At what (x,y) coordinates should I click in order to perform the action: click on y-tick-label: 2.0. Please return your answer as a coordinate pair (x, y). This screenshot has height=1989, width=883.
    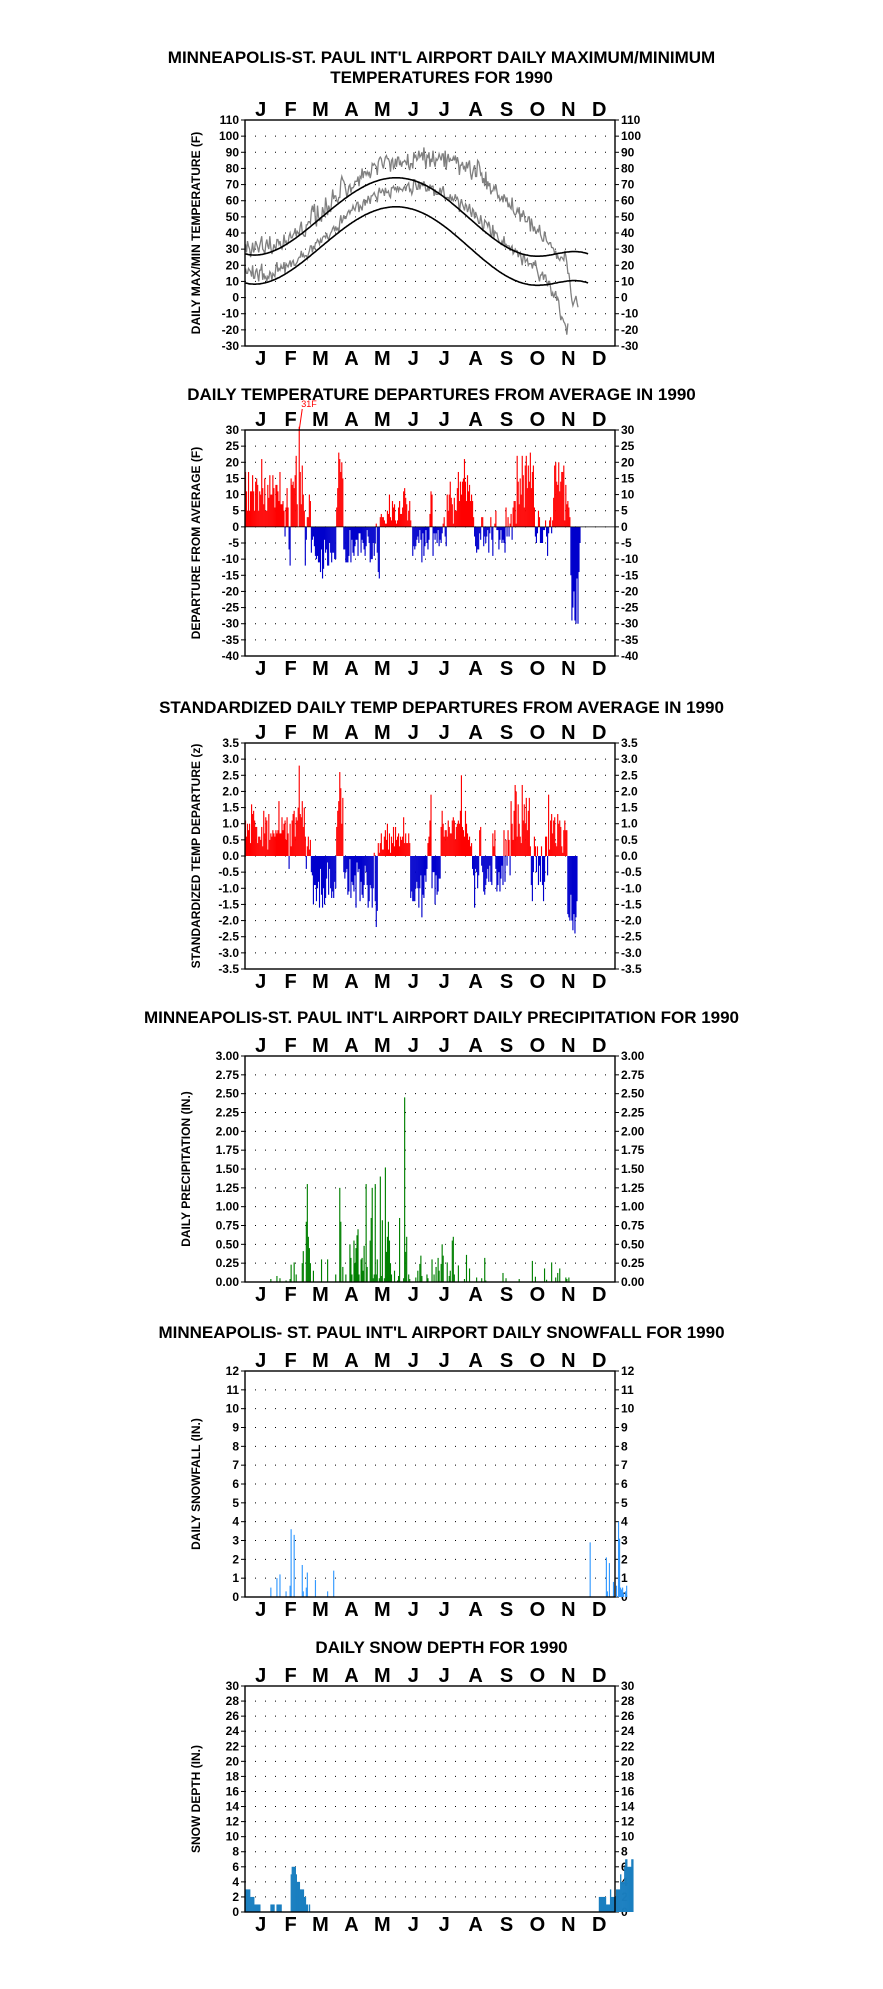
    Looking at the image, I should click on (230, 791).